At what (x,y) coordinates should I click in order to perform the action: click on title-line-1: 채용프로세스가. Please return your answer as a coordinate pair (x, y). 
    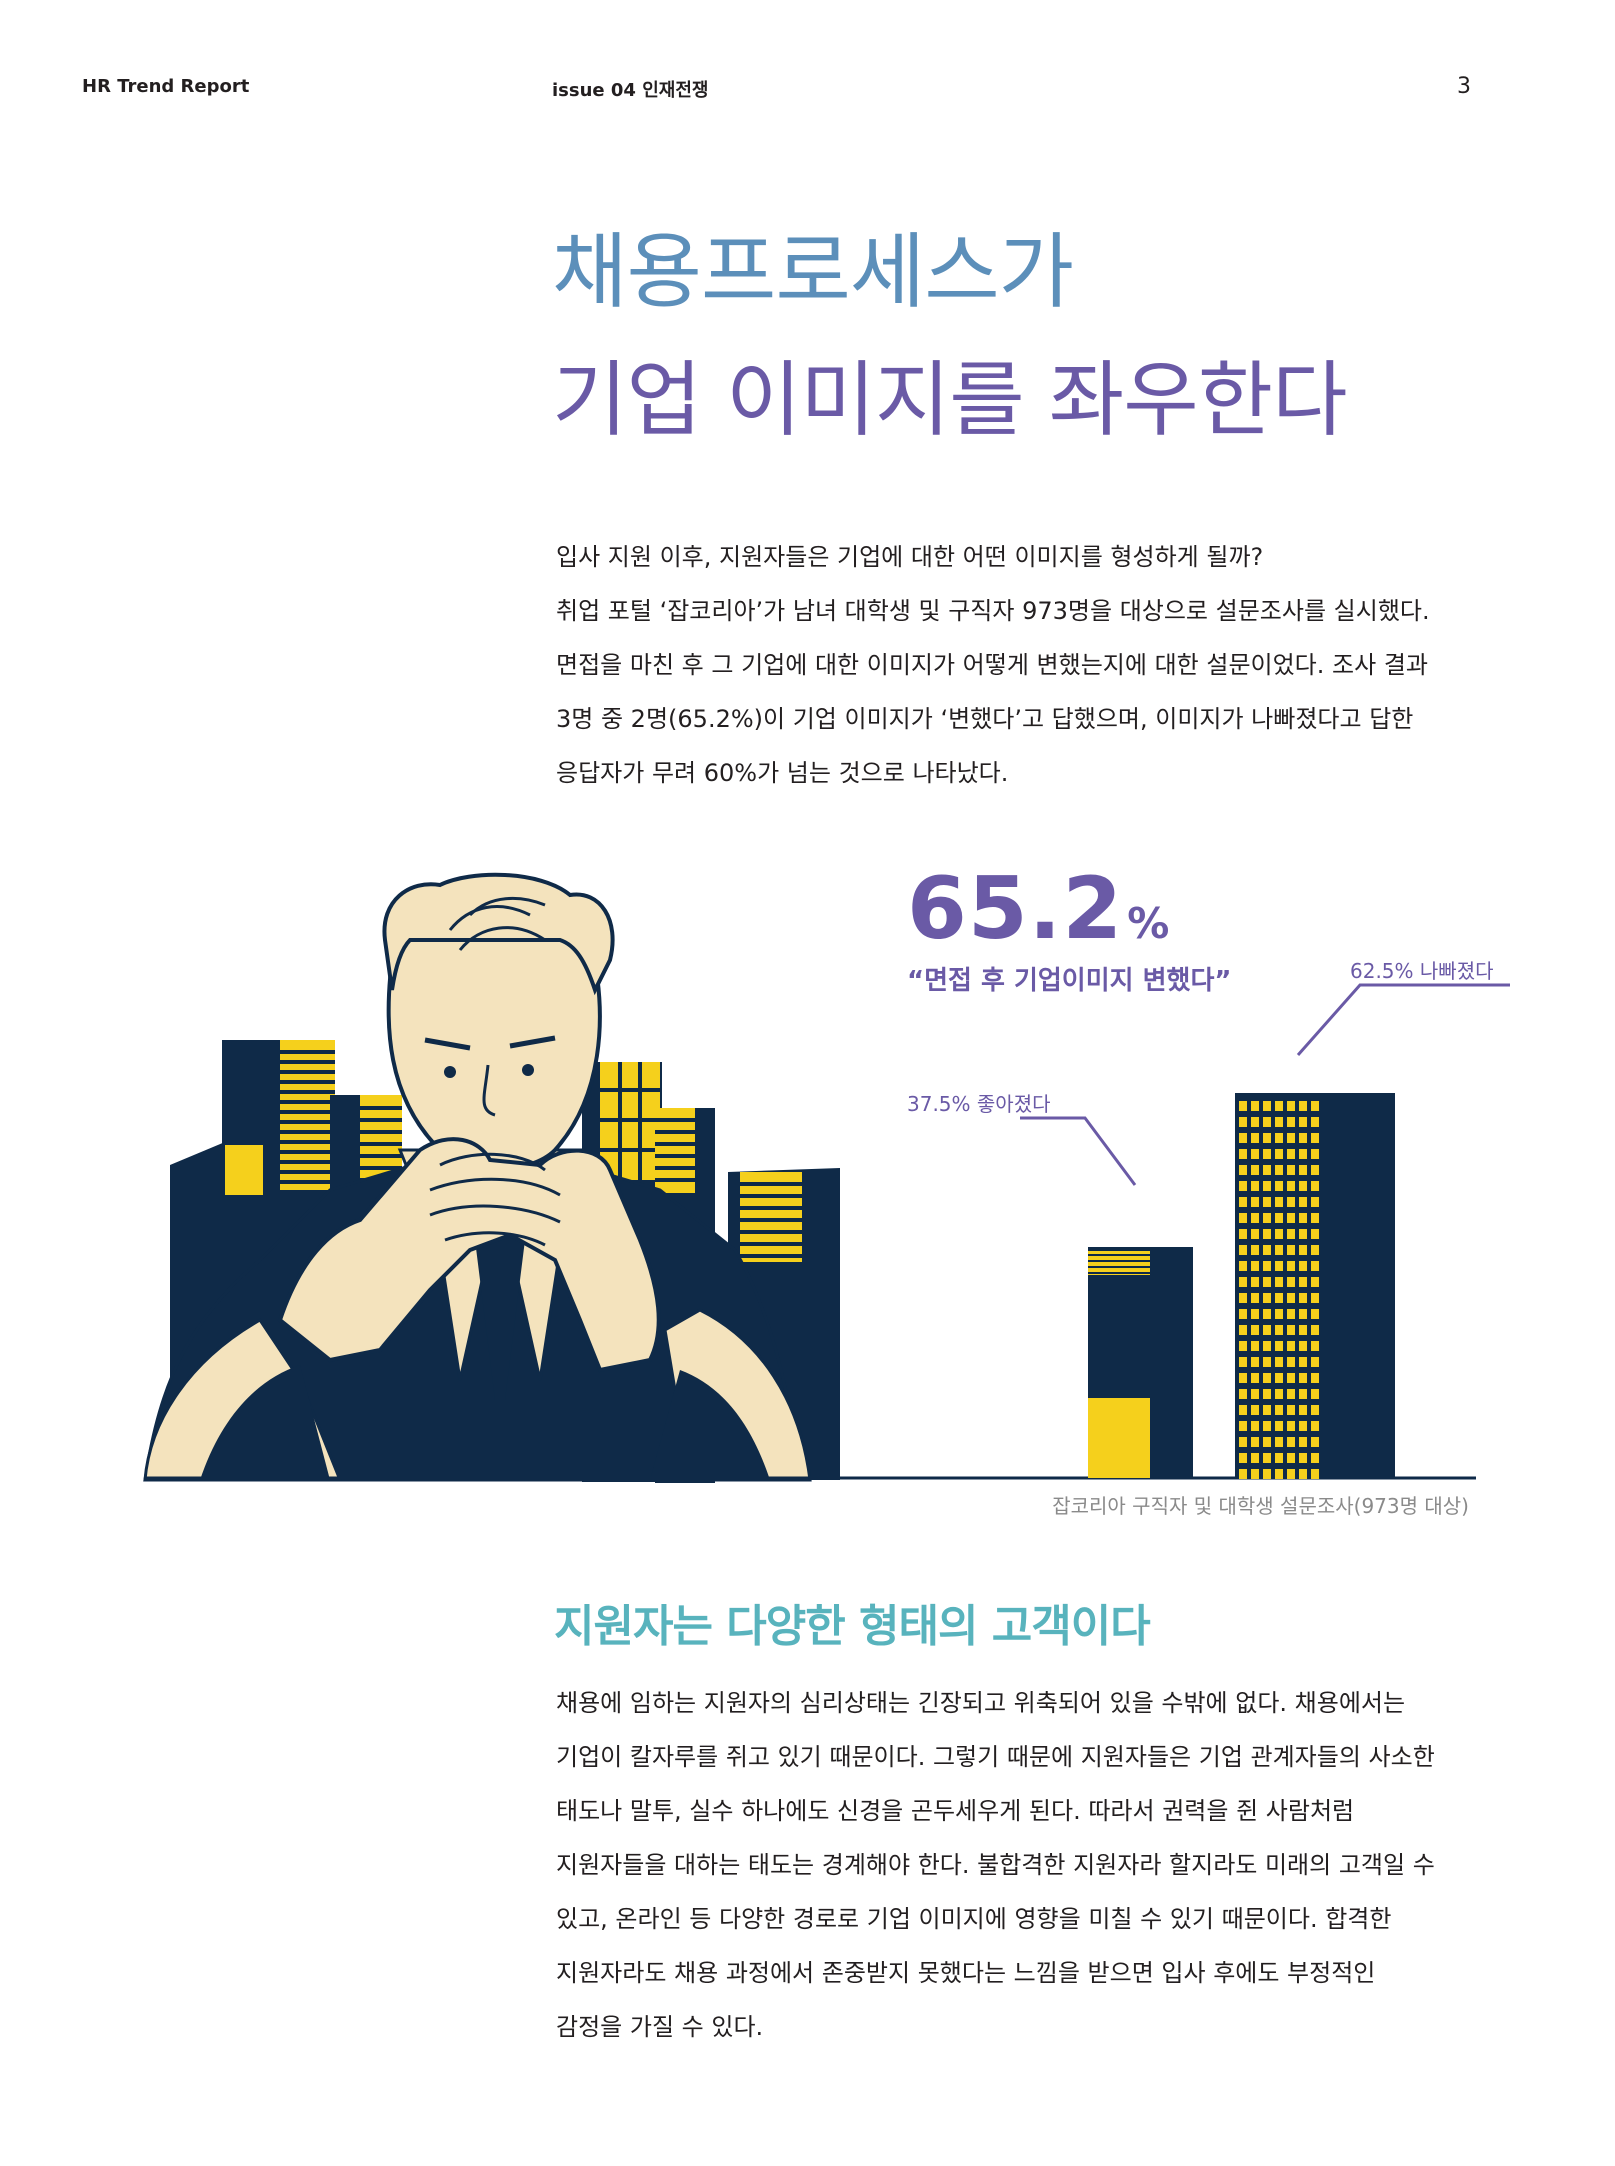
    Looking at the image, I should click on (813, 272).